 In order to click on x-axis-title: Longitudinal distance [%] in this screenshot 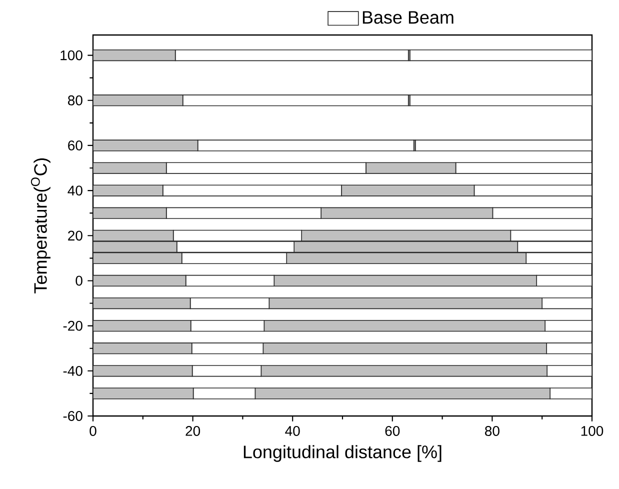, I will do `click(343, 453)`.